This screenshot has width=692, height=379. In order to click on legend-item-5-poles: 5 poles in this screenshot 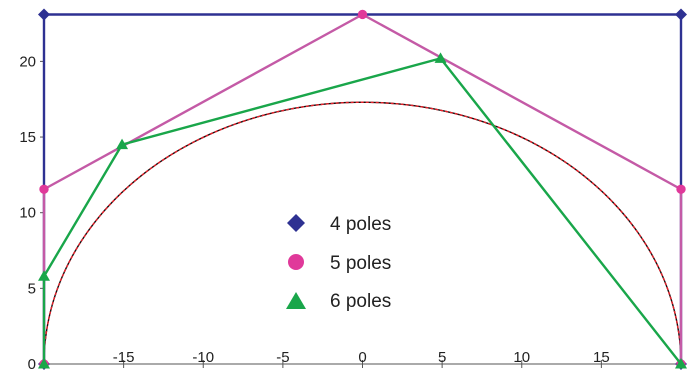, I will do `click(339, 263)`.